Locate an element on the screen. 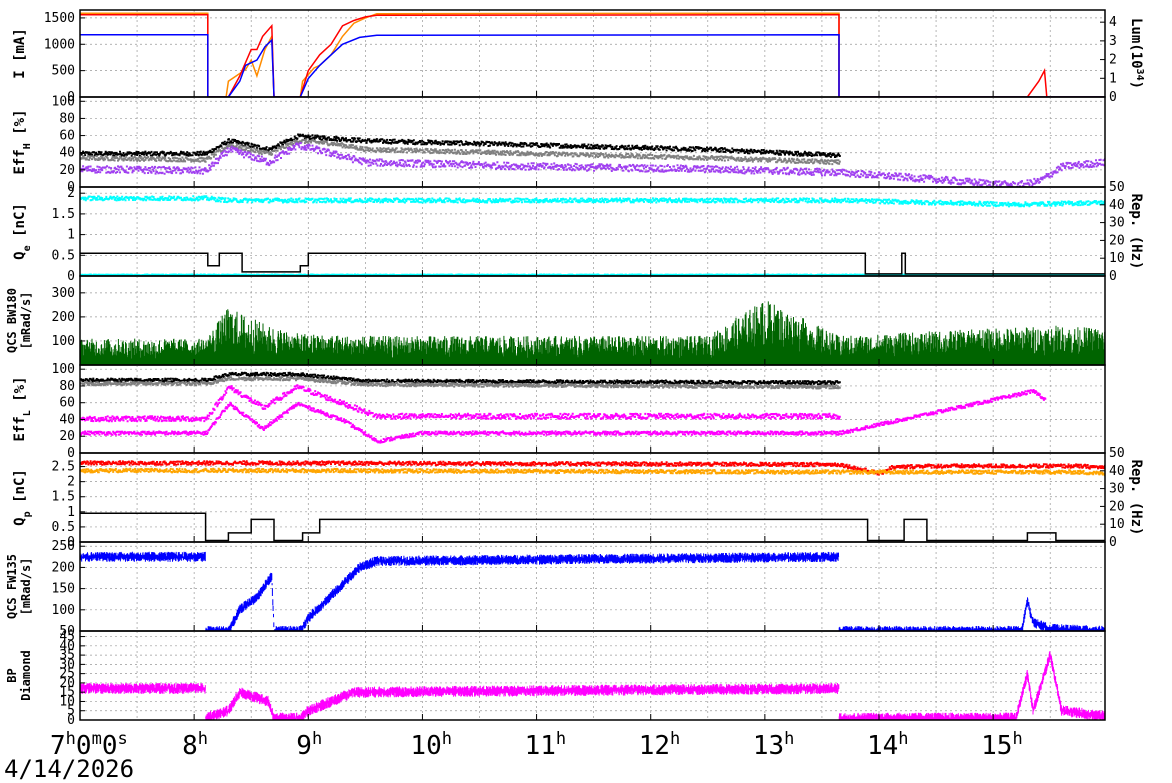 This screenshot has width=1172, height=783. ytick-label: 5 is located at coordinates (71, 711).